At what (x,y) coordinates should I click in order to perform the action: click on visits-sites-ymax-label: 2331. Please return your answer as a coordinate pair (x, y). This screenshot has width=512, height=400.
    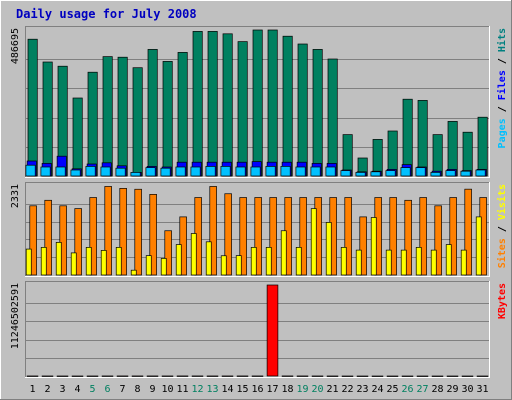
    Looking at the image, I should click on (15, 196).